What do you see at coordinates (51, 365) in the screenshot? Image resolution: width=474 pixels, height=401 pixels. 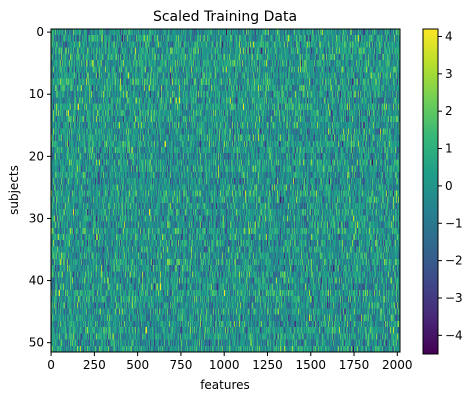 I see `x-tick-label: 0` at bounding box center [51, 365].